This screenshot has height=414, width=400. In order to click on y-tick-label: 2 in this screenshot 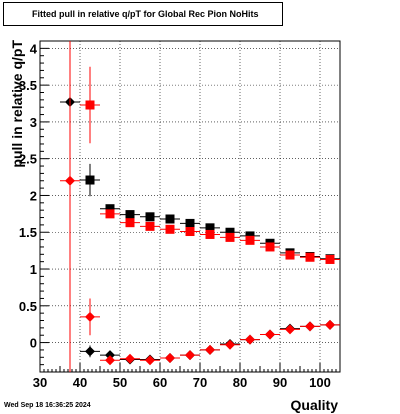, I will do `click(33, 195)`.